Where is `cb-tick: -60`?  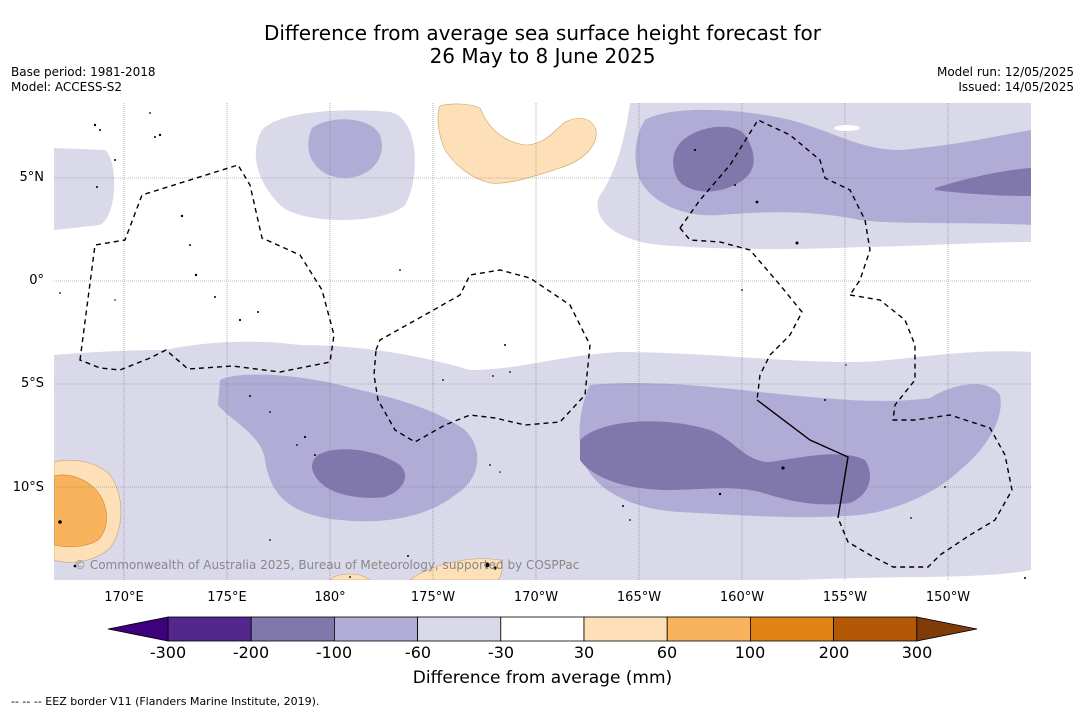
cb-tick: -60 is located at coordinates (418, 652).